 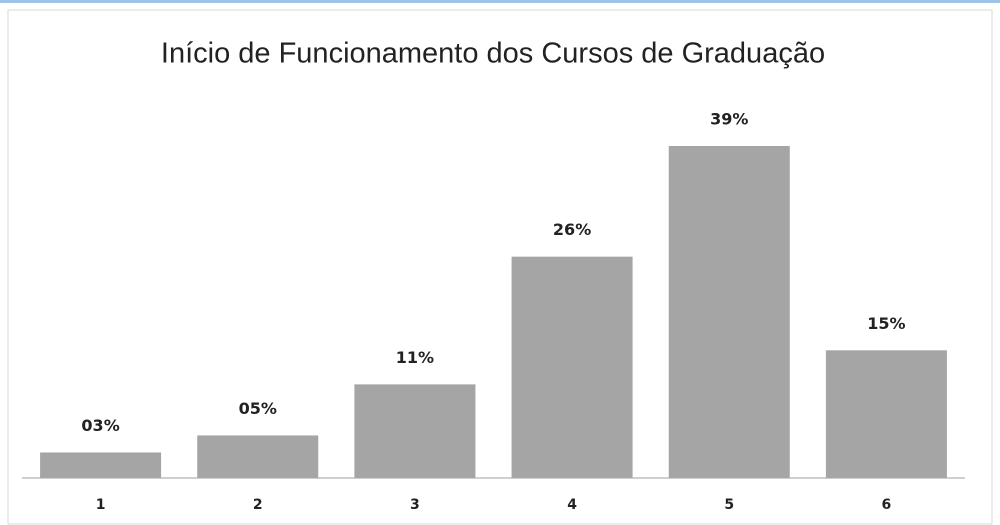 What do you see at coordinates (415, 357) in the screenshot?
I see `data-label: 11%` at bounding box center [415, 357].